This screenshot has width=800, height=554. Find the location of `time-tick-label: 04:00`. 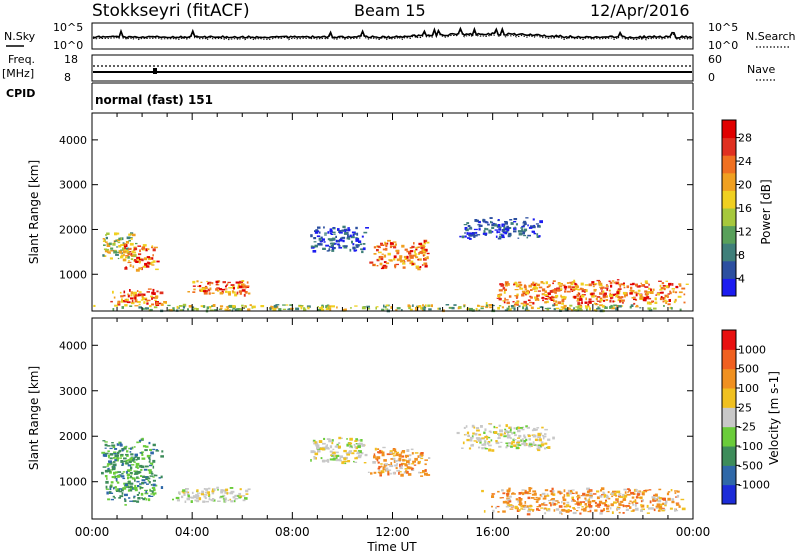

time-tick-label: 04:00 is located at coordinates (192, 532).